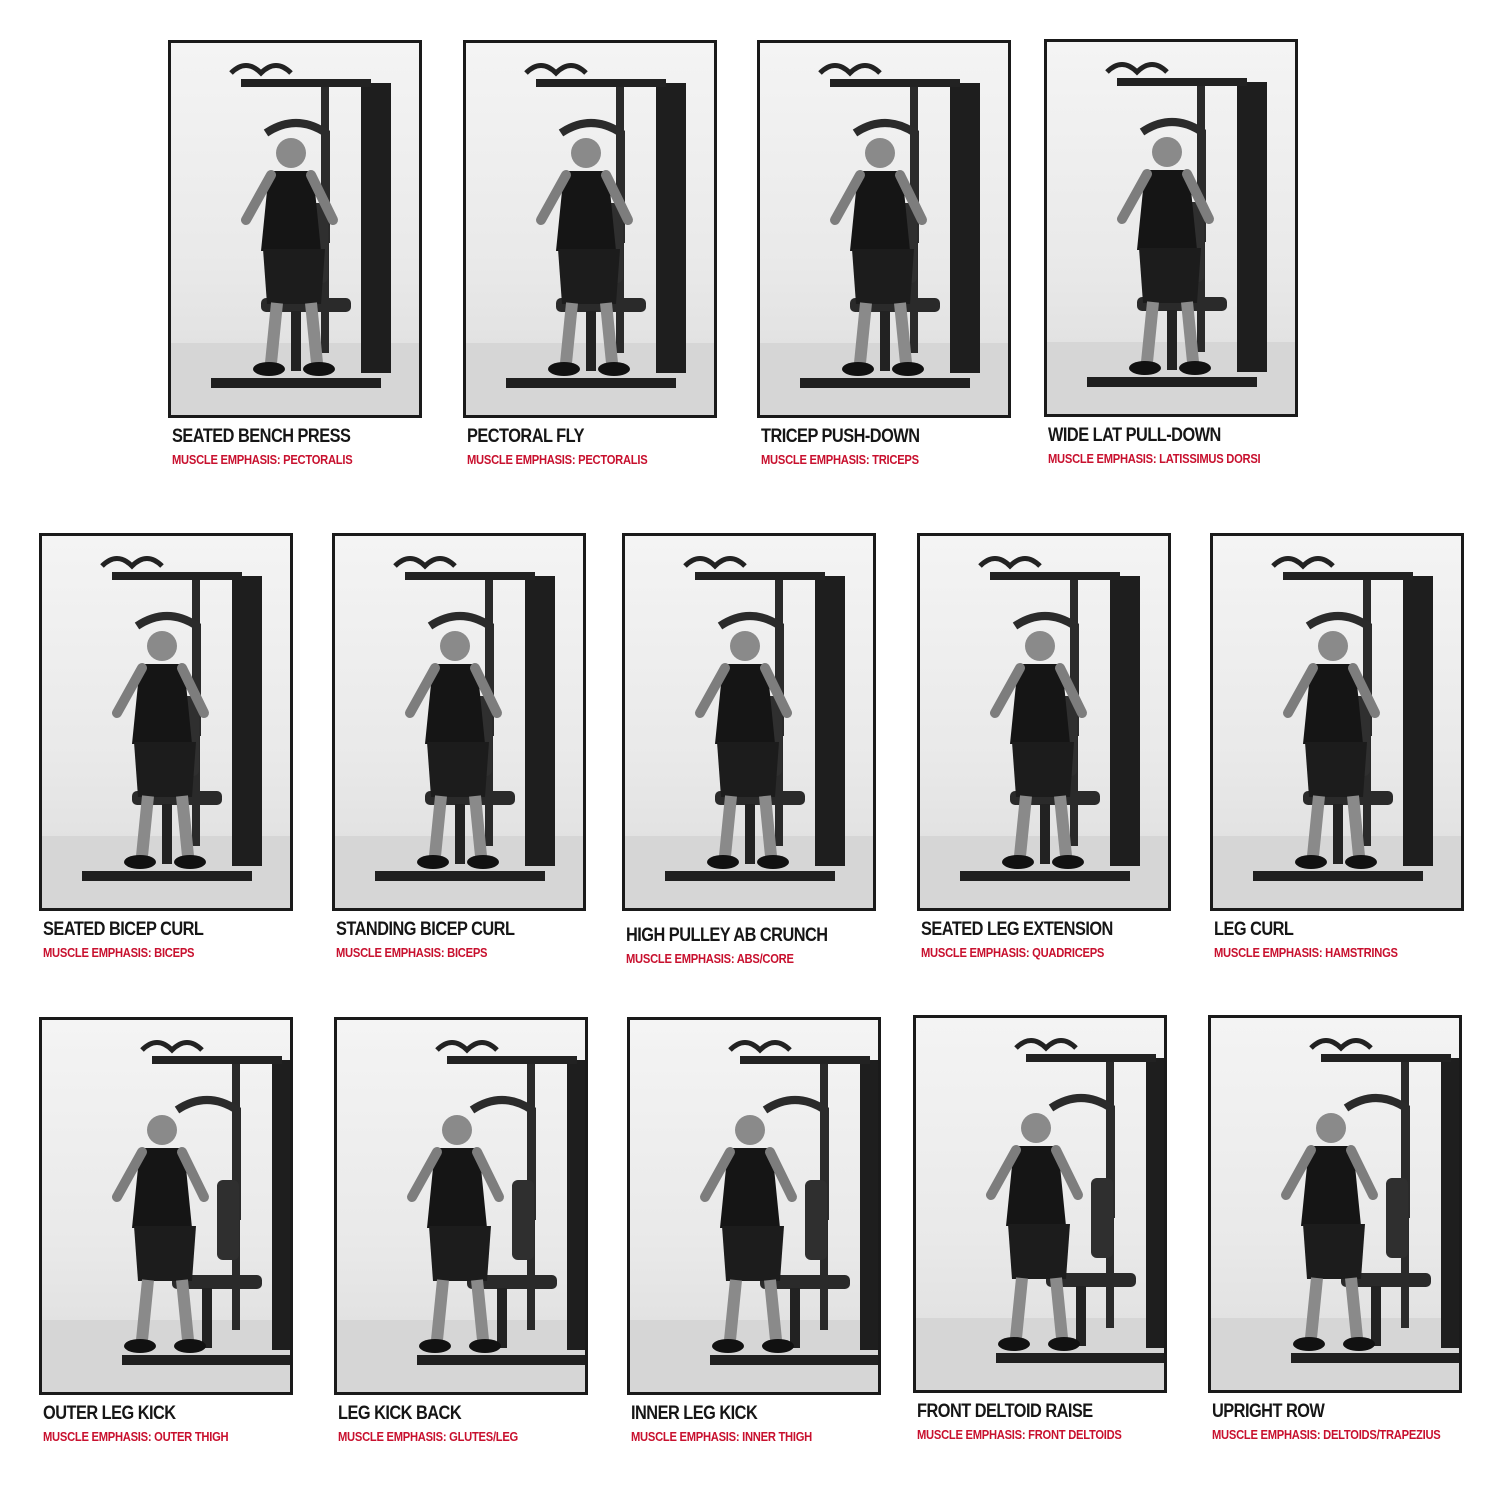 The height and width of the screenshot is (1499, 1499). I want to click on exercise-photo-seated-bench-press, so click(295, 229).